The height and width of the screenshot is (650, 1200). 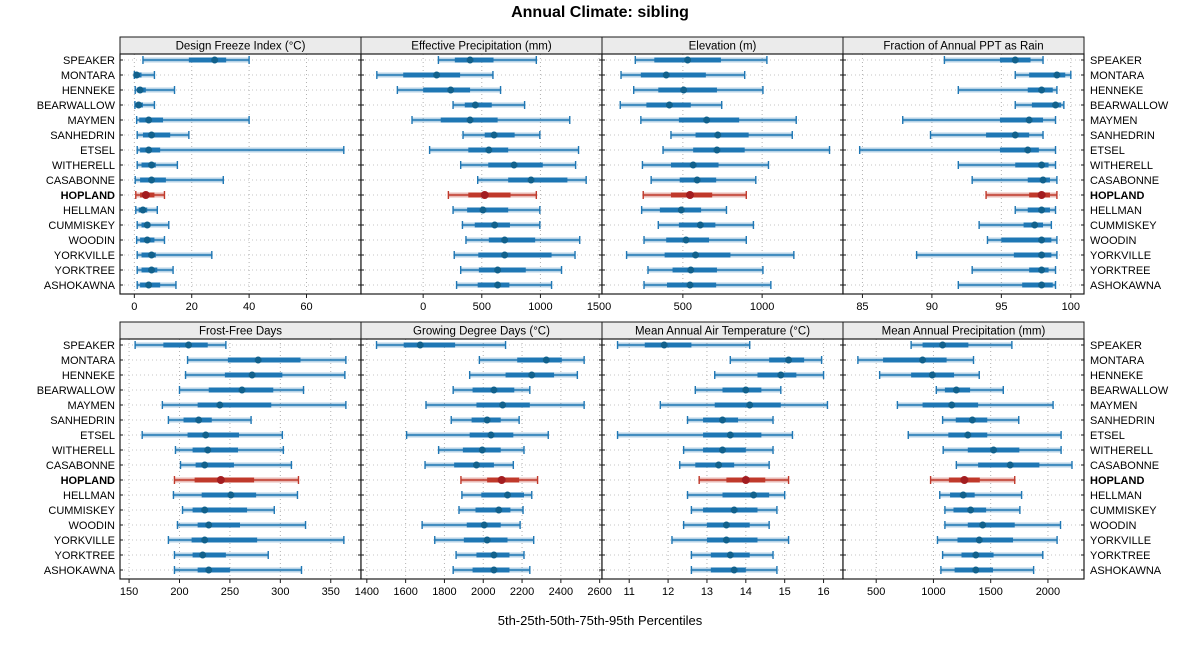 What do you see at coordinates (249, 307) in the screenshot?
I see `x-tick-label: 40` at bounding box center [249, 307].